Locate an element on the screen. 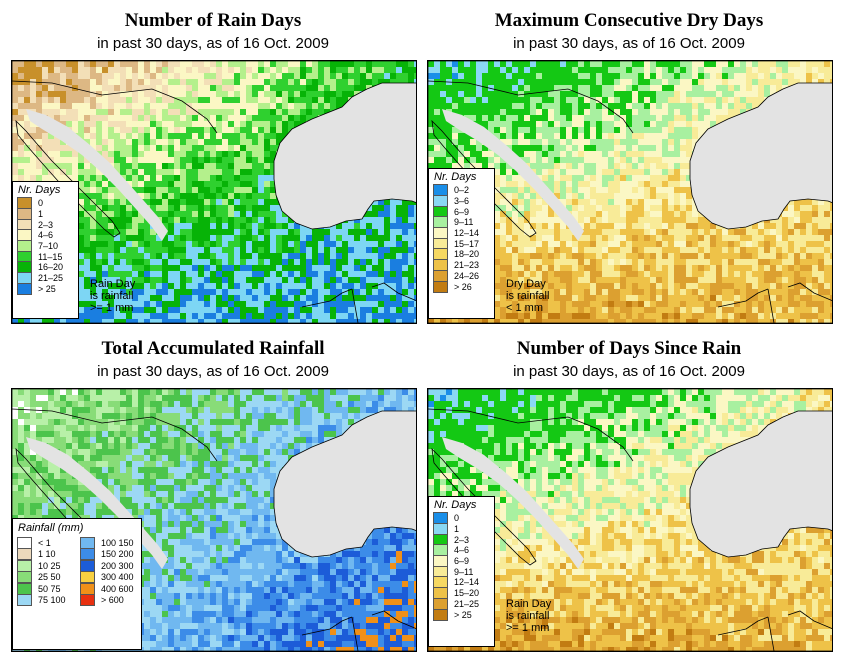 Image resolution: width=846 pixels, height=661 pixels. note-line: Dry Day is located at coordinates (526, 284).